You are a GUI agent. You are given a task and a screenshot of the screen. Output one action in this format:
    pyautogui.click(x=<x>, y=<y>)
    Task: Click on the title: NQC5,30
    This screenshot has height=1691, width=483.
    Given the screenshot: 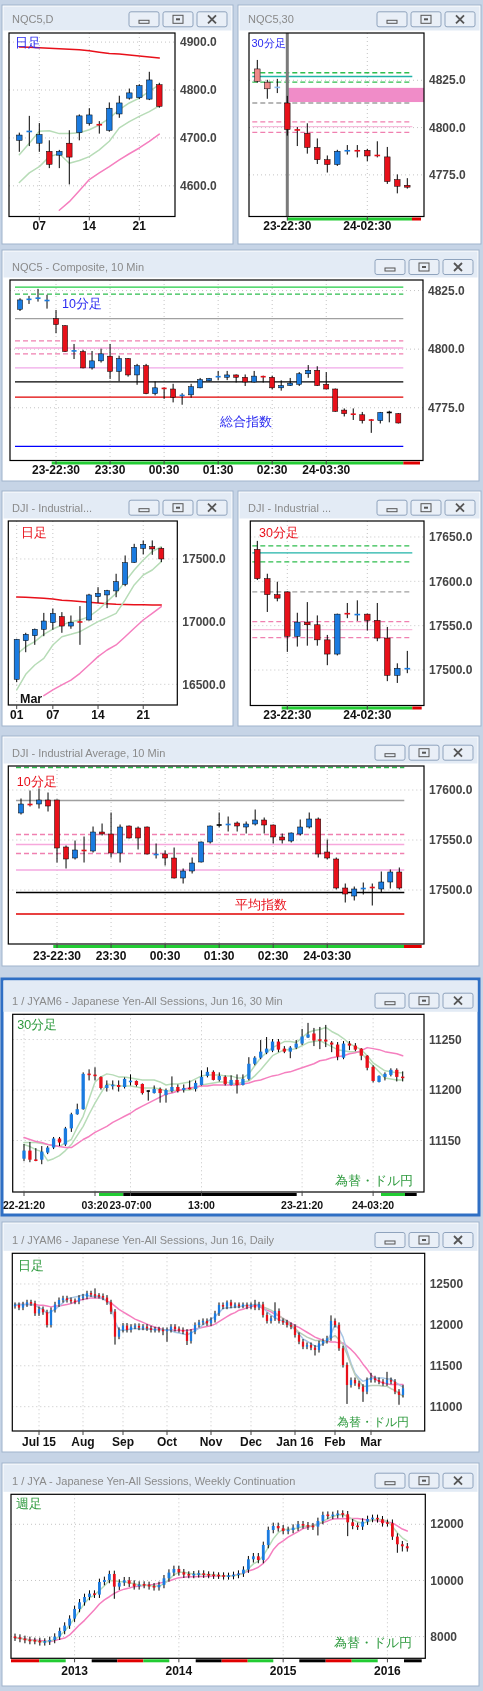 What is the action you would take?
    pyautogui.click(x=271, y=19)
    